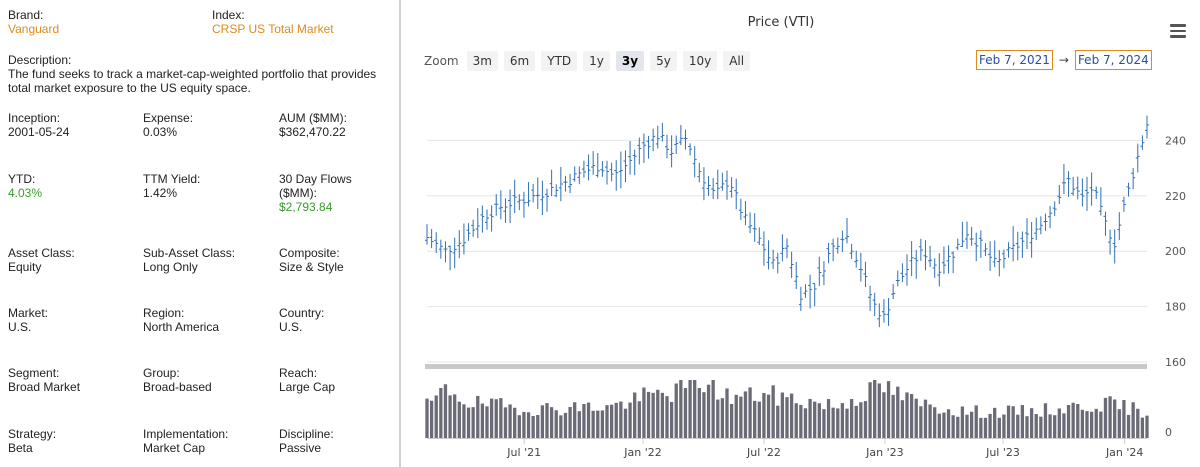  I want to click on time-tick-label: Jul '21, so click(523, 452).